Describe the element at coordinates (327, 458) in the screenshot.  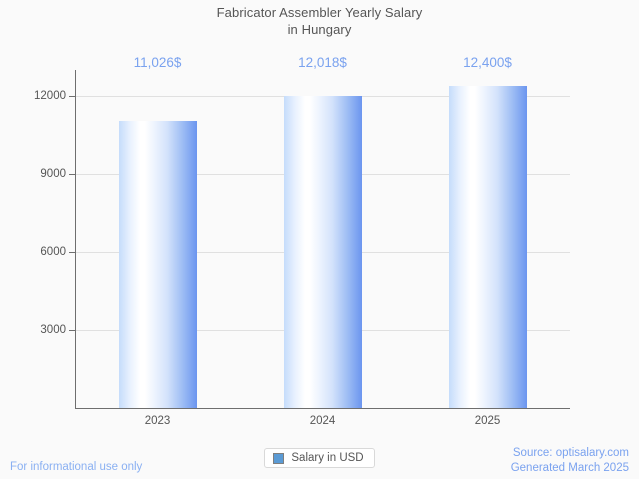
I see `legend-label: Salary in USD` at that location.